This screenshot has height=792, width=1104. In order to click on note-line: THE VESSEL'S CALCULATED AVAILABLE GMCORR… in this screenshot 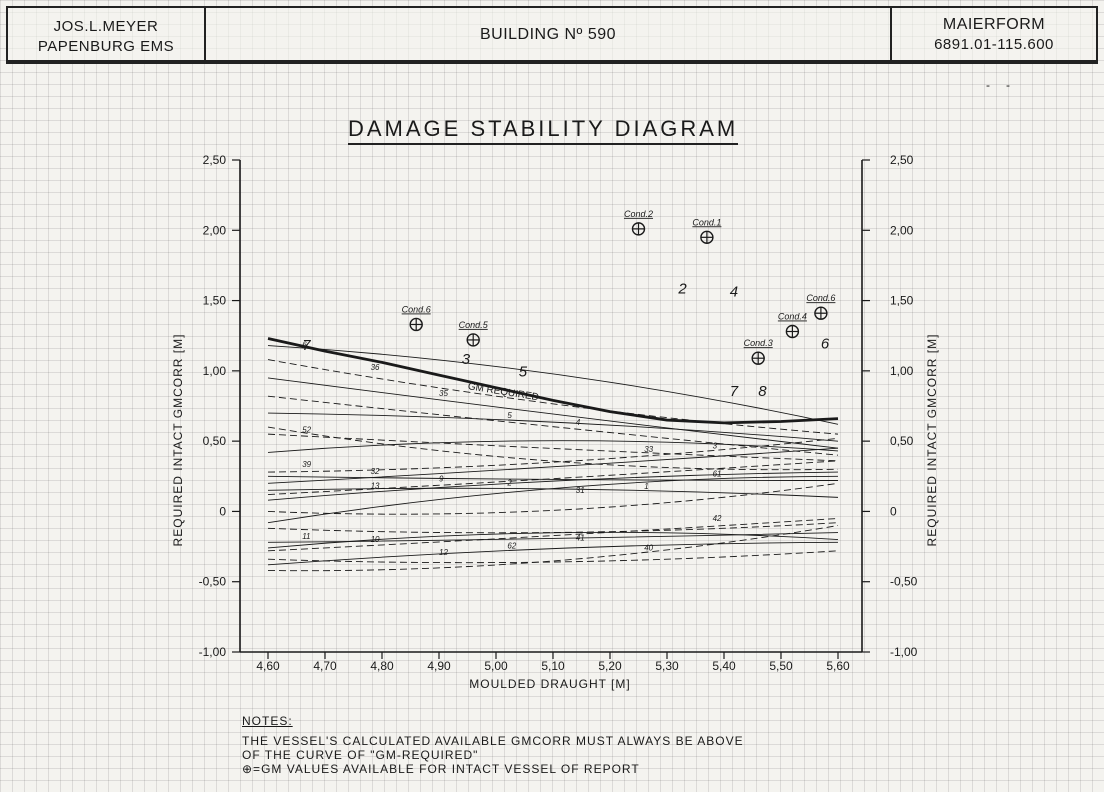, I will do `click(493, 741)`.